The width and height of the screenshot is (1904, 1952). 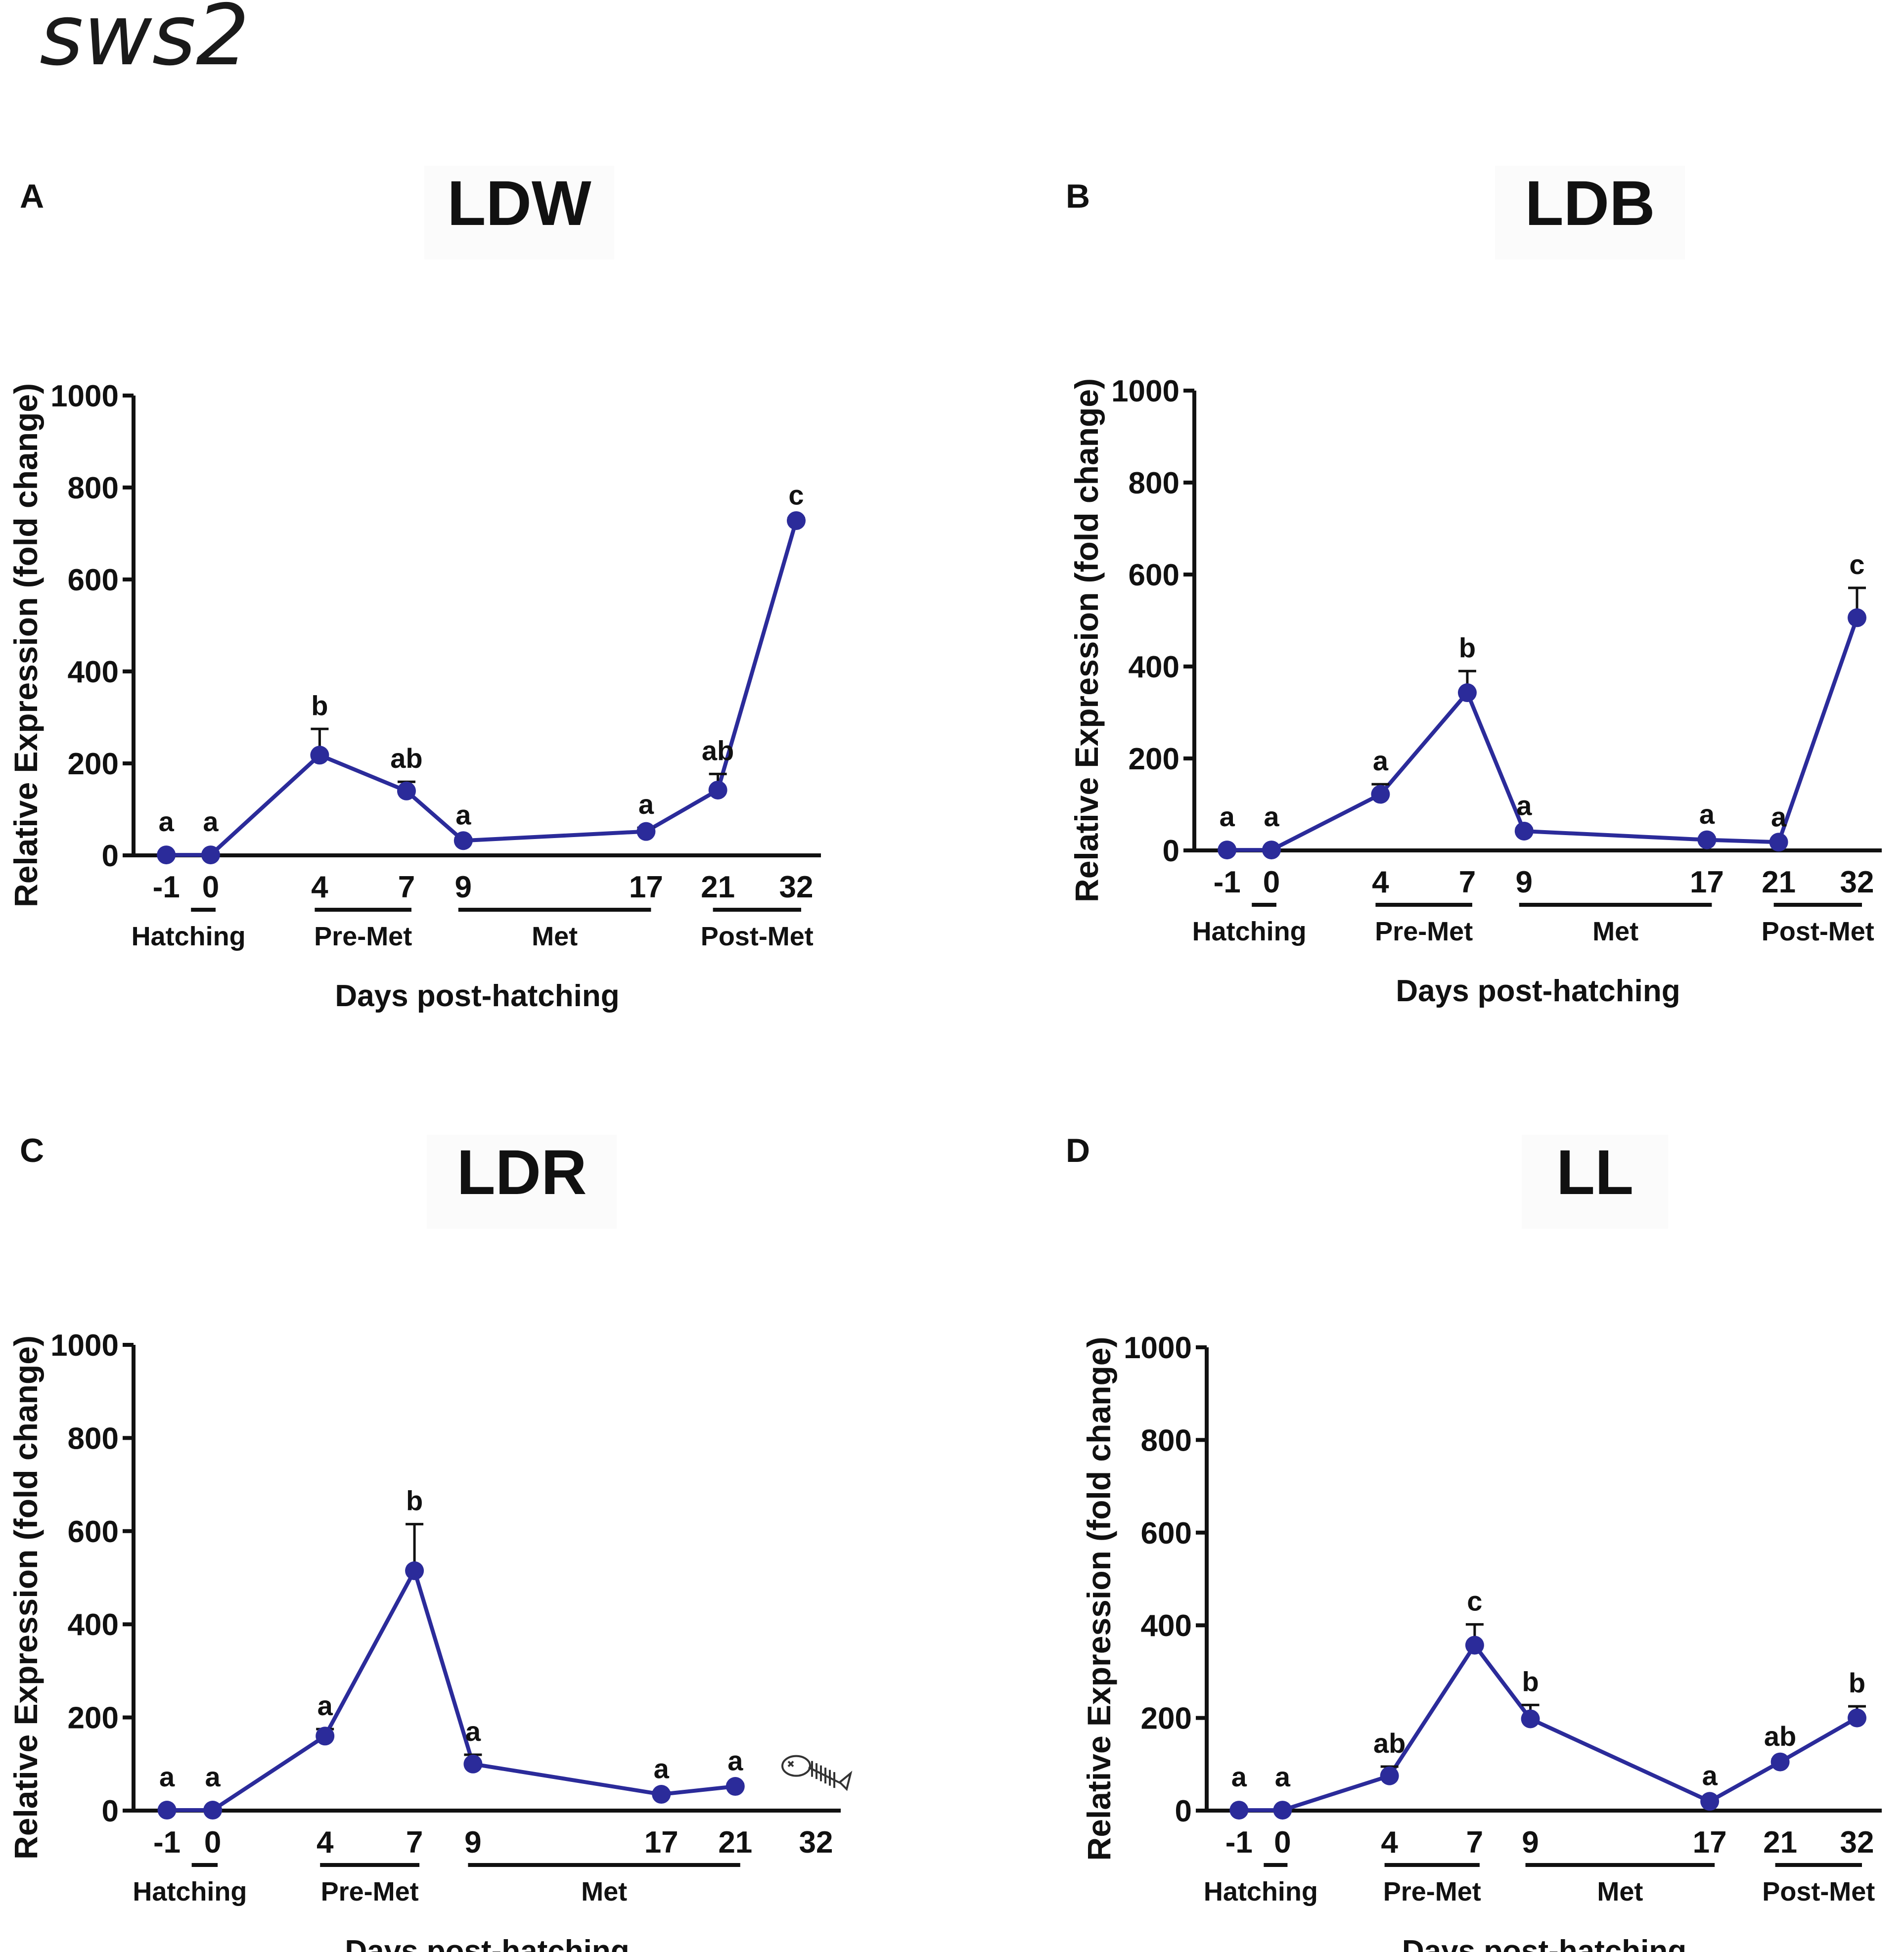 What do you see at coordinates (1166, 1533) in the screenshot?
I see `y-tick-label: 600` at bounding box center [1166, 1533].